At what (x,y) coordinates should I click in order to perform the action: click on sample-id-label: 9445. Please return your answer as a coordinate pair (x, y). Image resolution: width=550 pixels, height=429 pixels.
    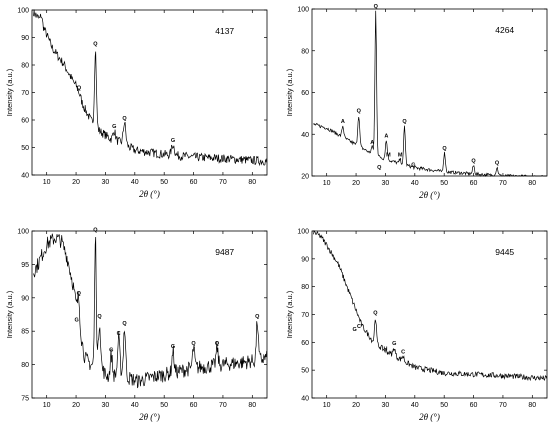
    Looking at the image, I should click on (504, 252).